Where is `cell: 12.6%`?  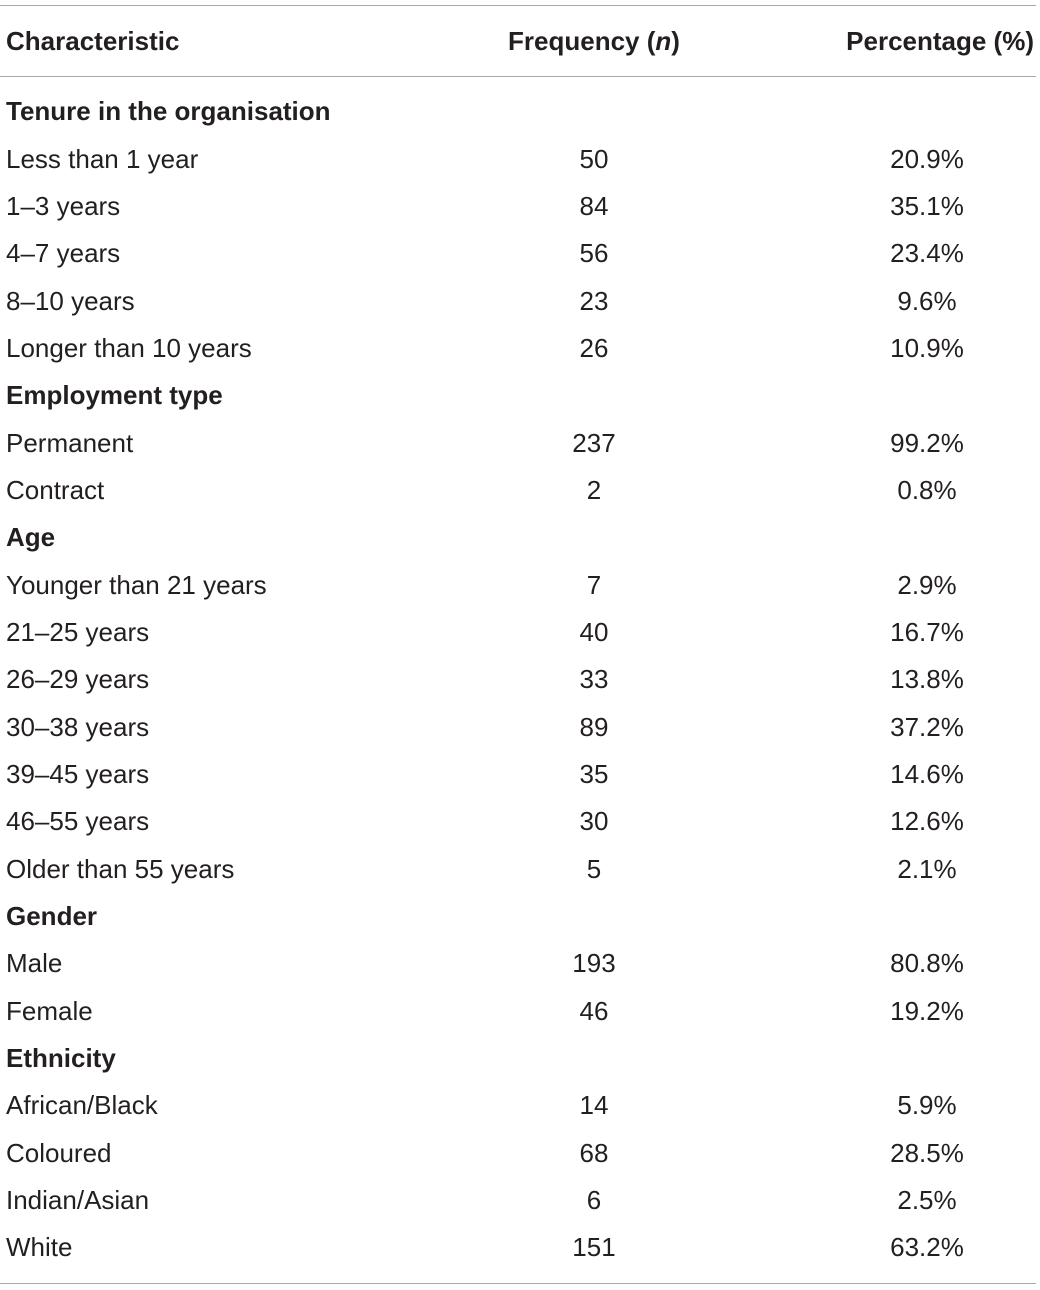 cell: 12.6% is located at coordinates (927, 821).